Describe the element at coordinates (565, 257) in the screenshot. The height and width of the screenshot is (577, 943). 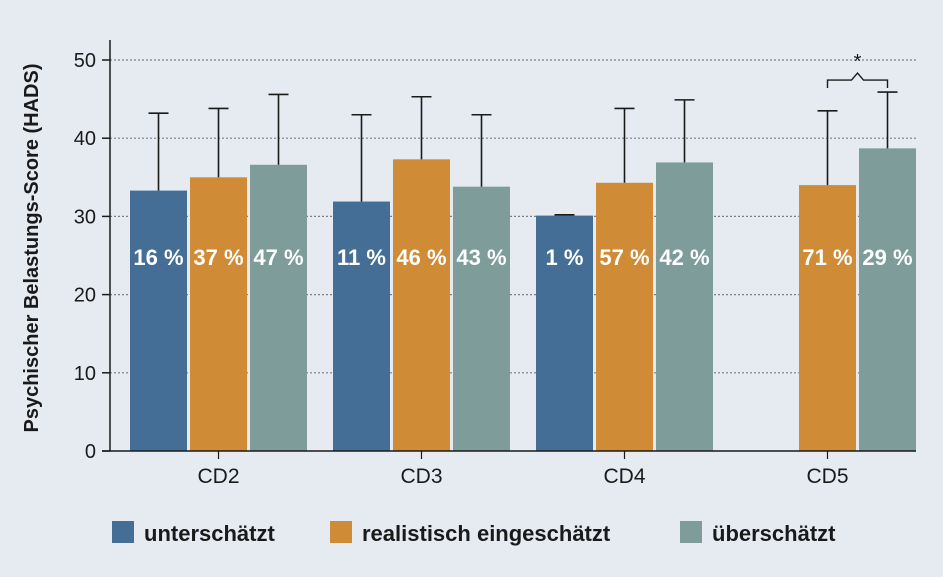
I see `bar-percentage-label: 1 %` at that location.